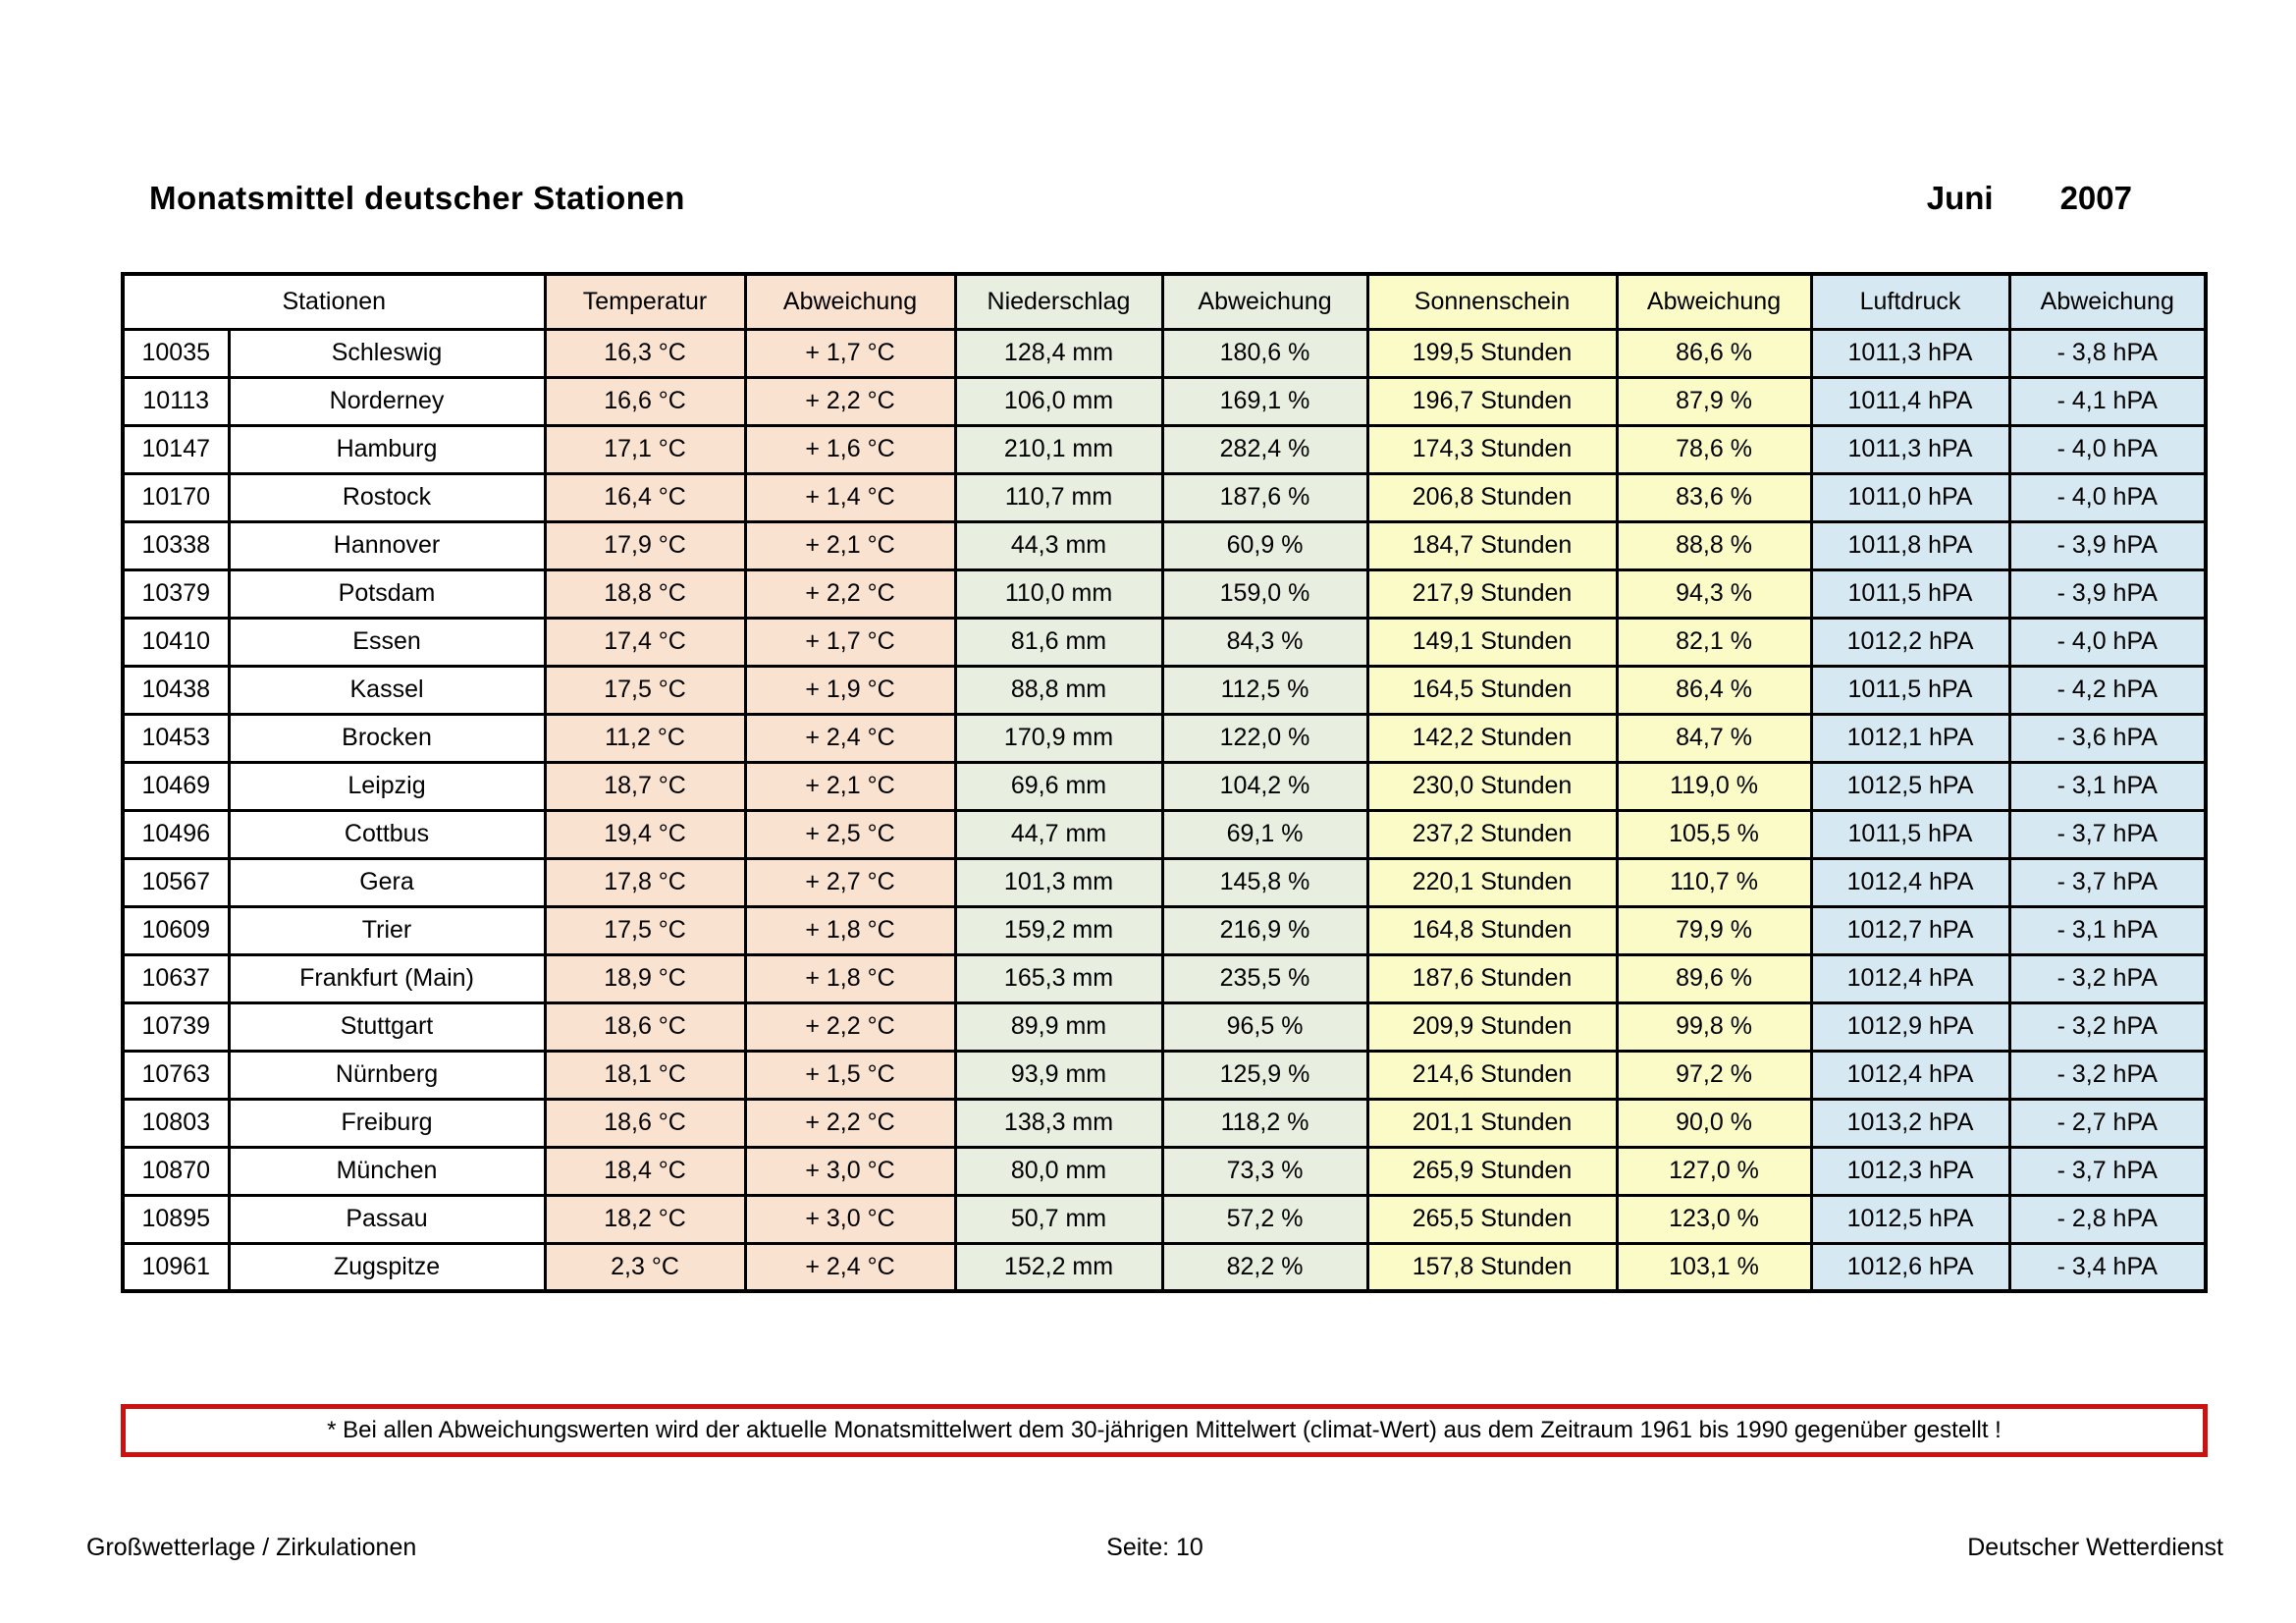 The image size is (2296, 1623). Describe the element at coordinates (1492, 545) in the screenshot. I see `sunshine-cell: 184,7 Stunden` at that location.